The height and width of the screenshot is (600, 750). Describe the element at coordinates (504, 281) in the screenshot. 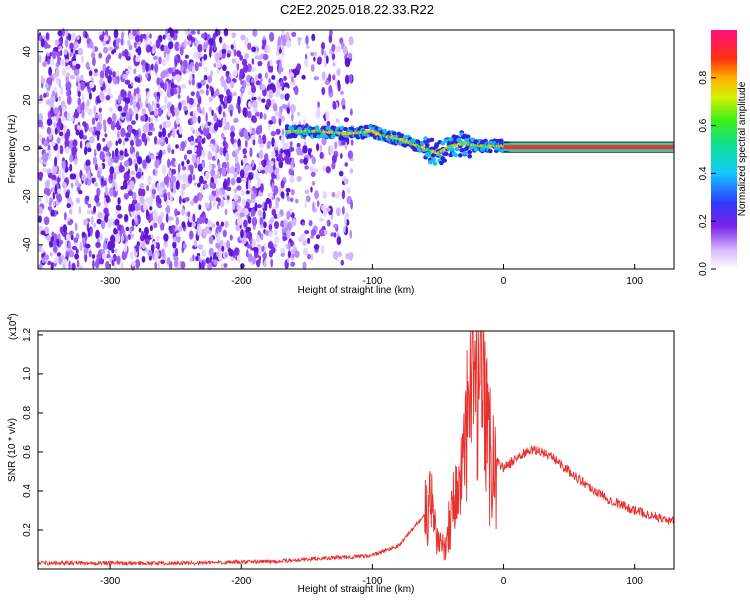

I see `x-tick-label: 0` at that location.